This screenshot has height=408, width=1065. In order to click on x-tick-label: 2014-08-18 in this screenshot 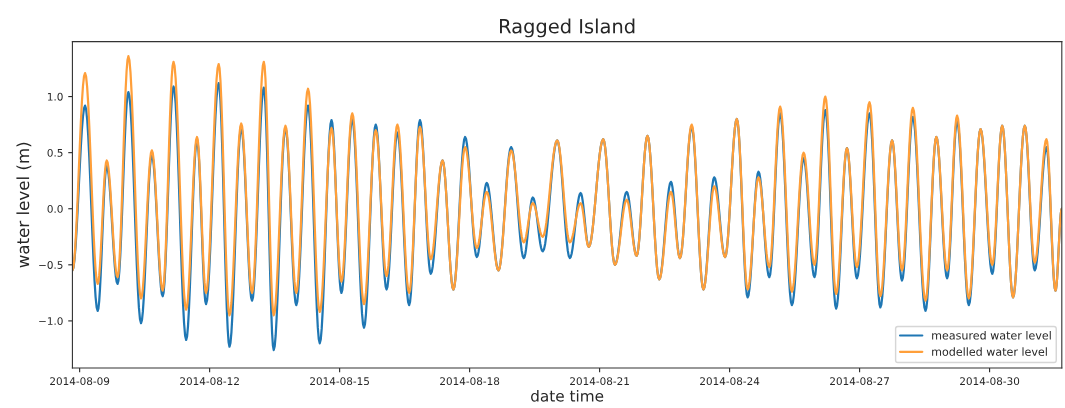, I will do `click(470, 381)`.